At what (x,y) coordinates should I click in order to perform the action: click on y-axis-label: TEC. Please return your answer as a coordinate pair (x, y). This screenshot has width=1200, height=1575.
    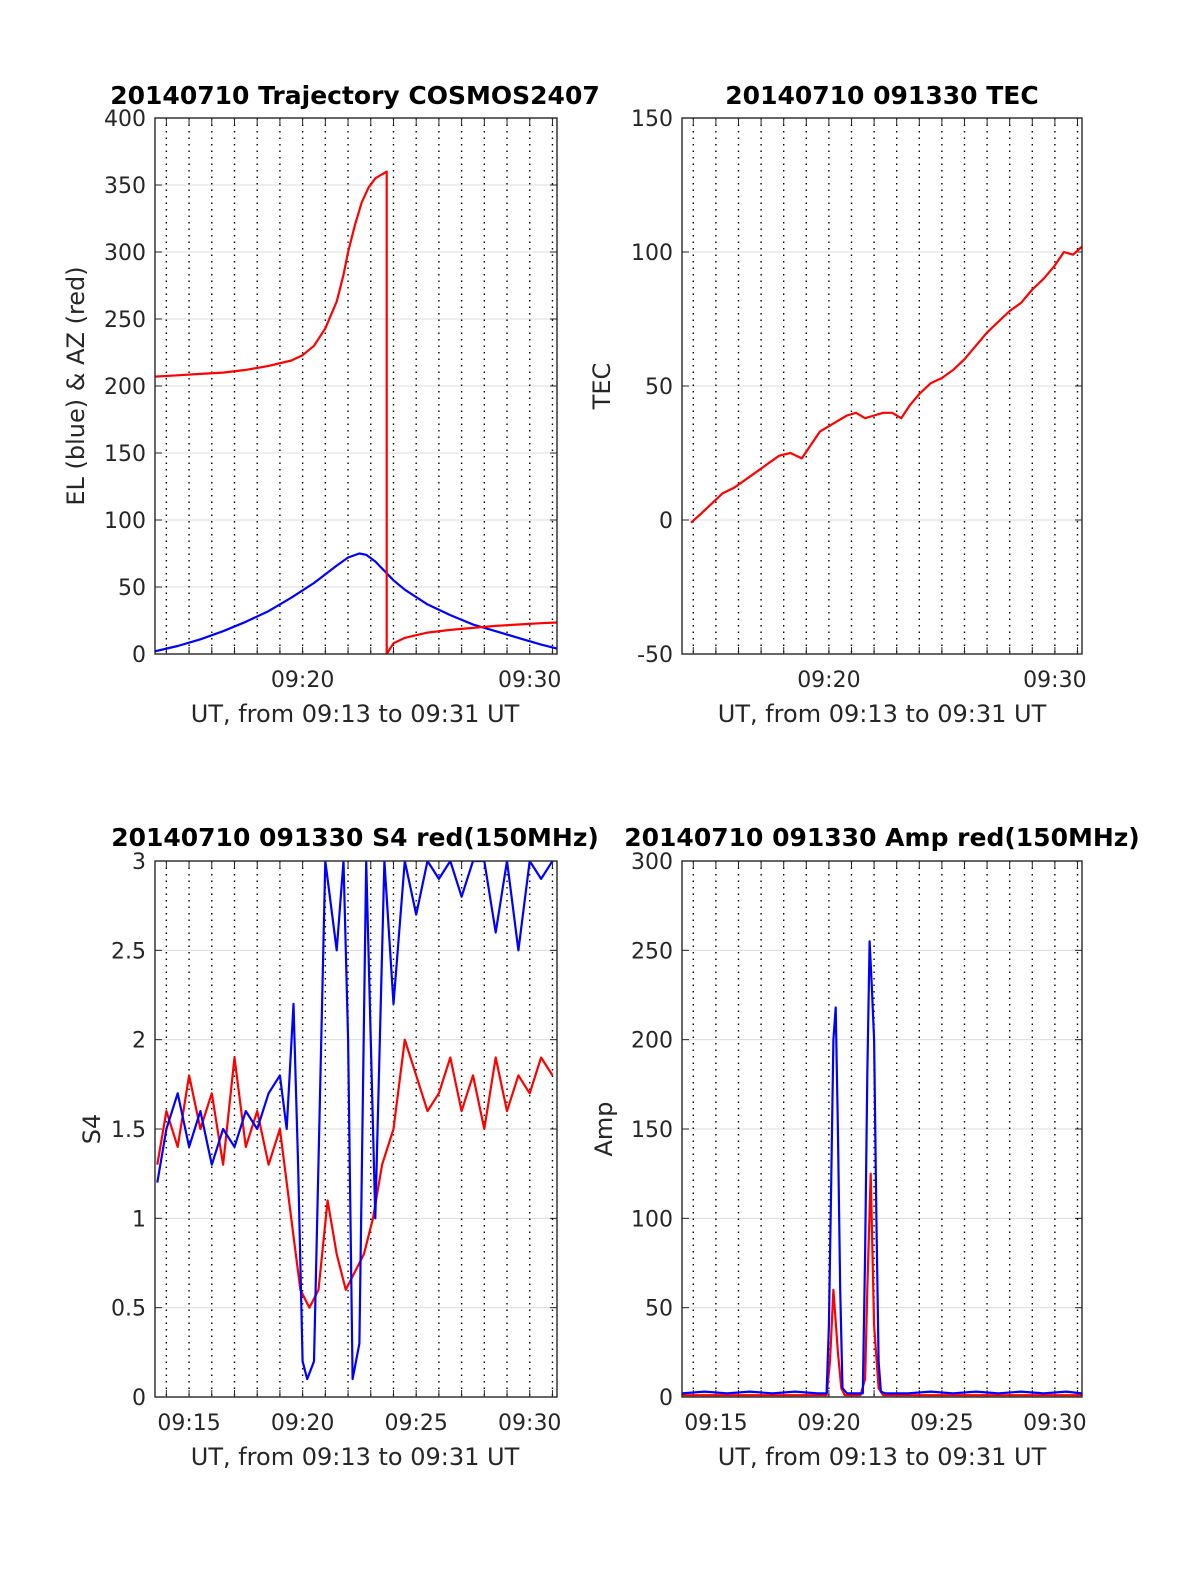
    Looking at the image, I should click on (602, 387).